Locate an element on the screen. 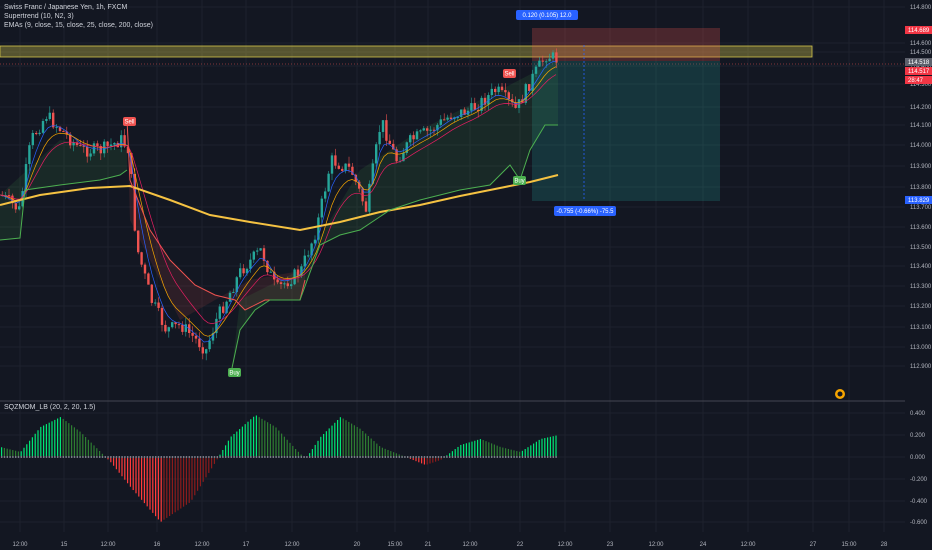 This screenshot has width=932, height=550. ema-200-line is located at coordinates (279, 203).